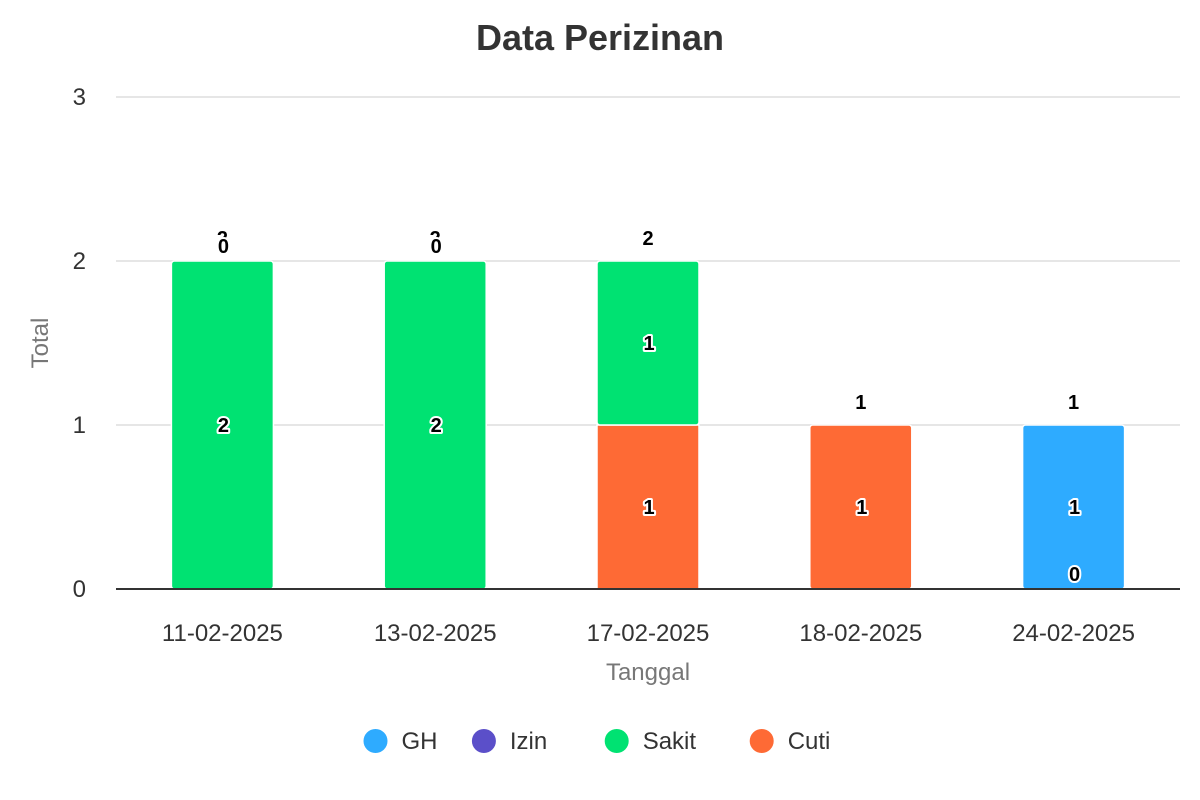 Image resolution: width=1200 pixels, height=800 pixels. What do you see at coordinates (79, 589) in the screenshot?
I see `y-tick-label: 0` at bounding box center [79, 589].